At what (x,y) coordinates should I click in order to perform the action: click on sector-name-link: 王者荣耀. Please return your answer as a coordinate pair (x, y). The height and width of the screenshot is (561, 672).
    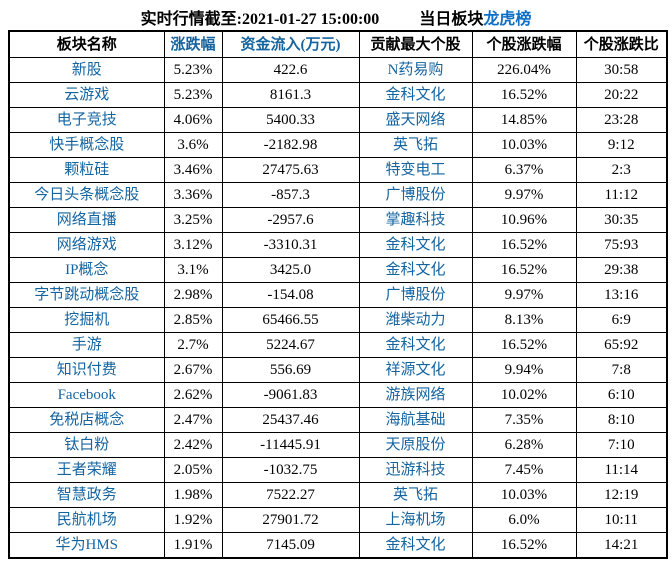
    Looking at the image, I should click on (86, 470).